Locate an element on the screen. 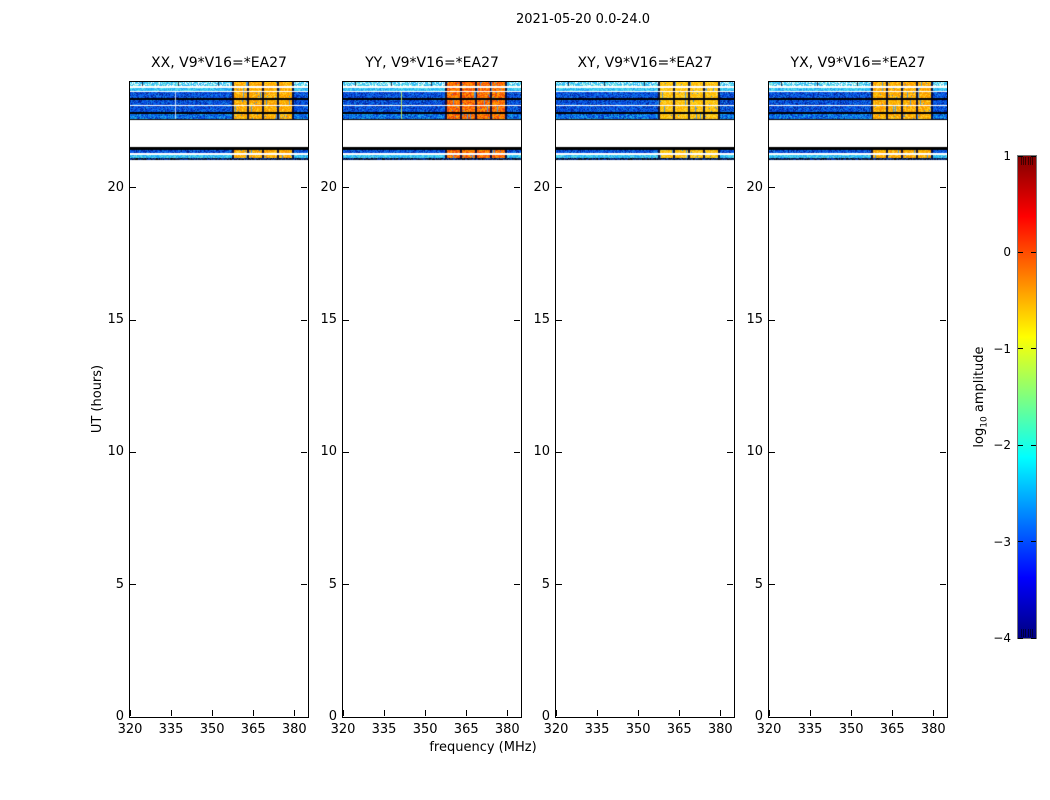 Image resolution: width=1050 pixels, height=800 pixels. x-axis-label: frequency (MHz) is located at coordinates (483, 747).